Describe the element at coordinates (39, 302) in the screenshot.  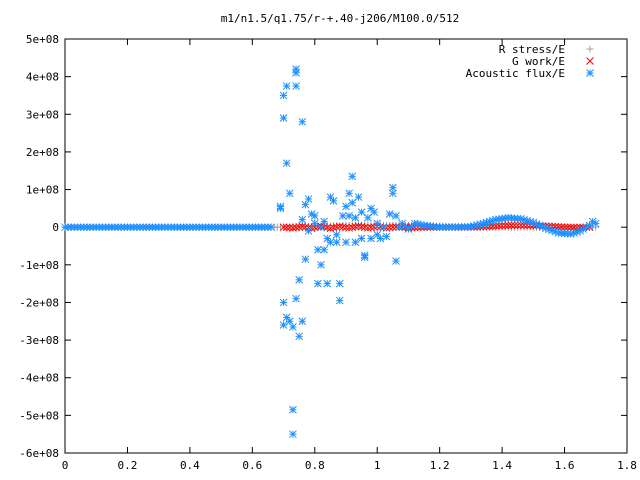
I see `y-tick-label: -2e+08` at that location.